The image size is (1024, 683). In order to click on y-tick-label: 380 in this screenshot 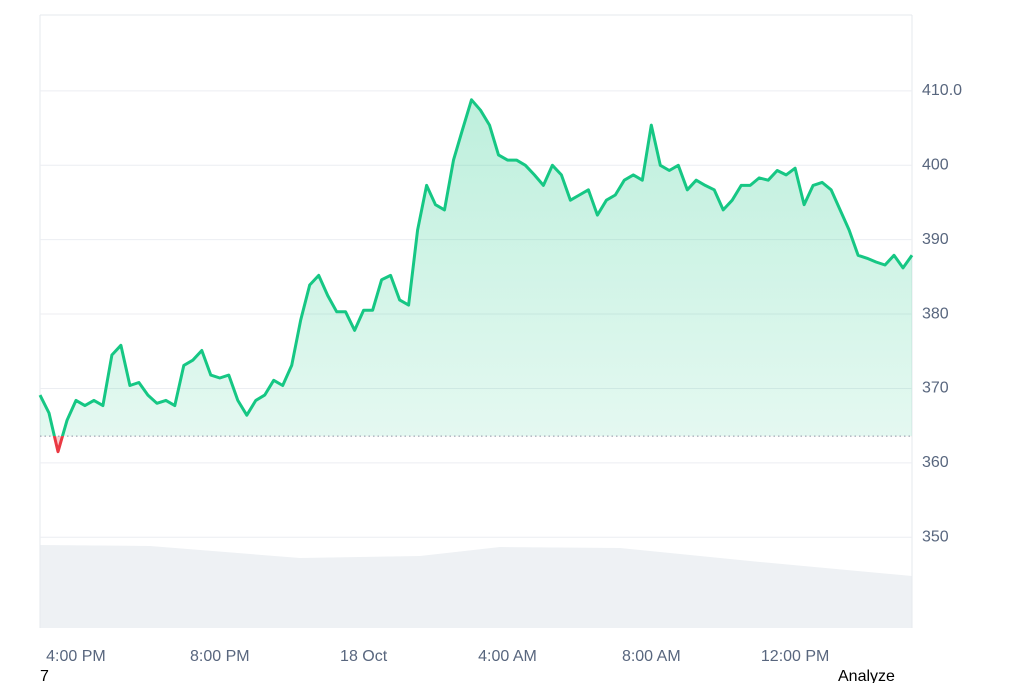, I will do `click(935, 313)`.